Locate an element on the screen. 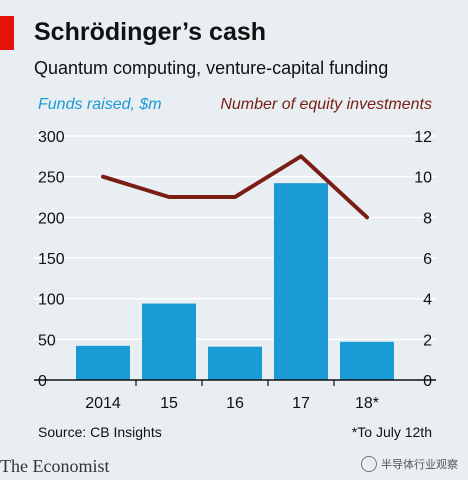 This screenshot has height=480, width=468. legend-investments: Number of equity investments is located at coordinates (326, 104).